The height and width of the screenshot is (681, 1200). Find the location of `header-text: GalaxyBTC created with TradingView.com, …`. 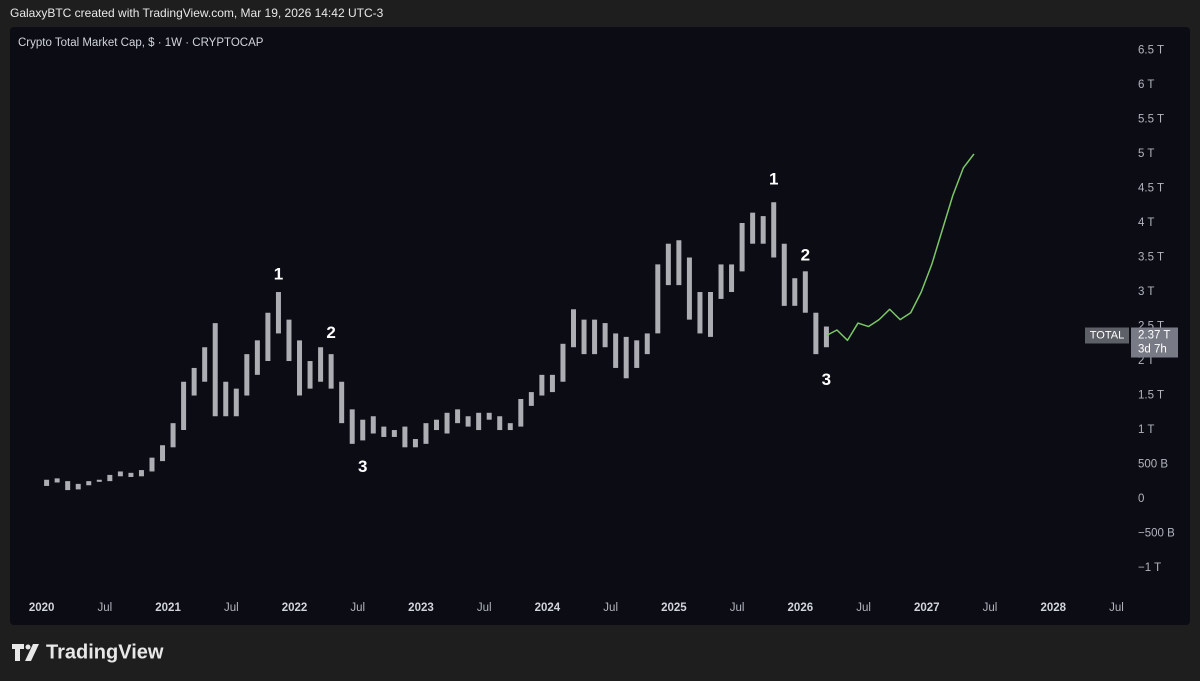

header-text: GalaxyBTC created with TradingView.com, … is located at coordinates (197, 13).